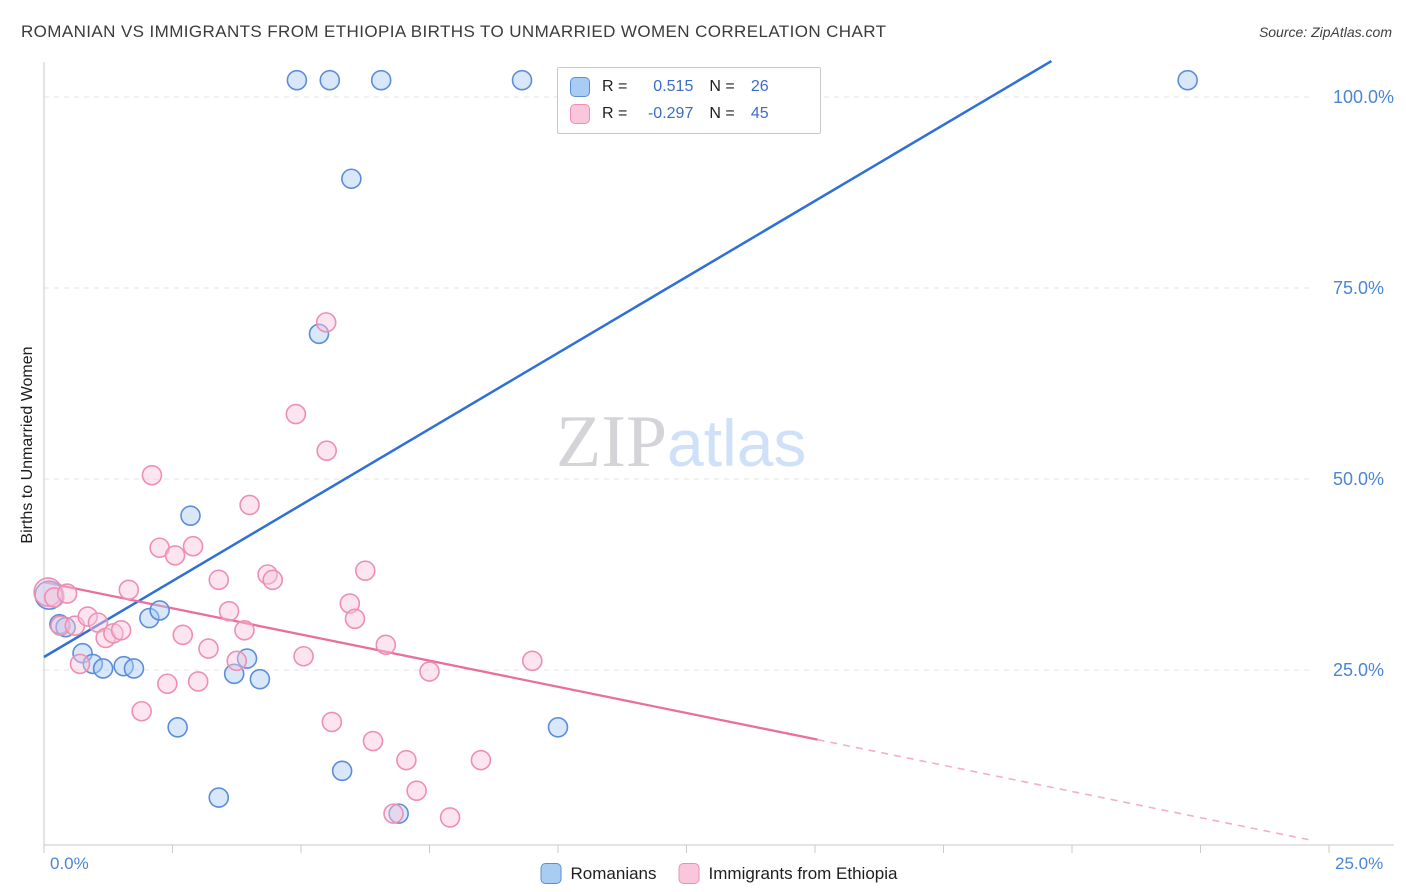 This screenshot has height=892, width=1406. Describe the element at coordinates (1325, 32) in the screenshot. I see `source-attribution: Source: ZipAtlas.com` at that location.